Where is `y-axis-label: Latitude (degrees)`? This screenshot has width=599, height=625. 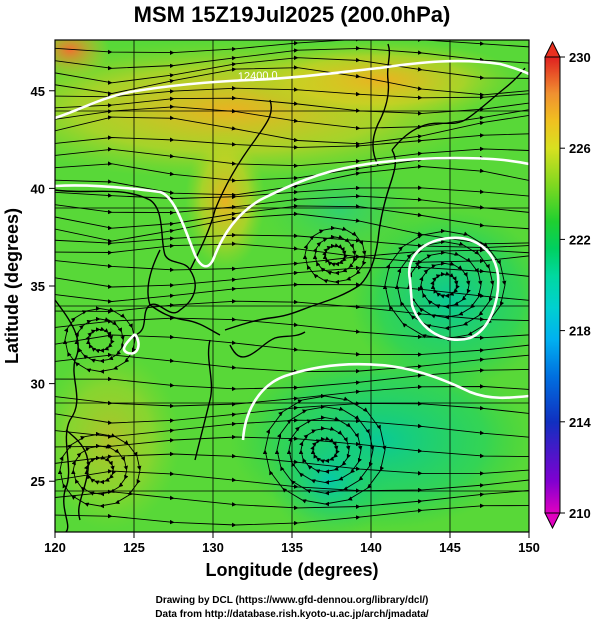
y-axis-label: Latitude (degrees) is located at coordinates (12, 286).